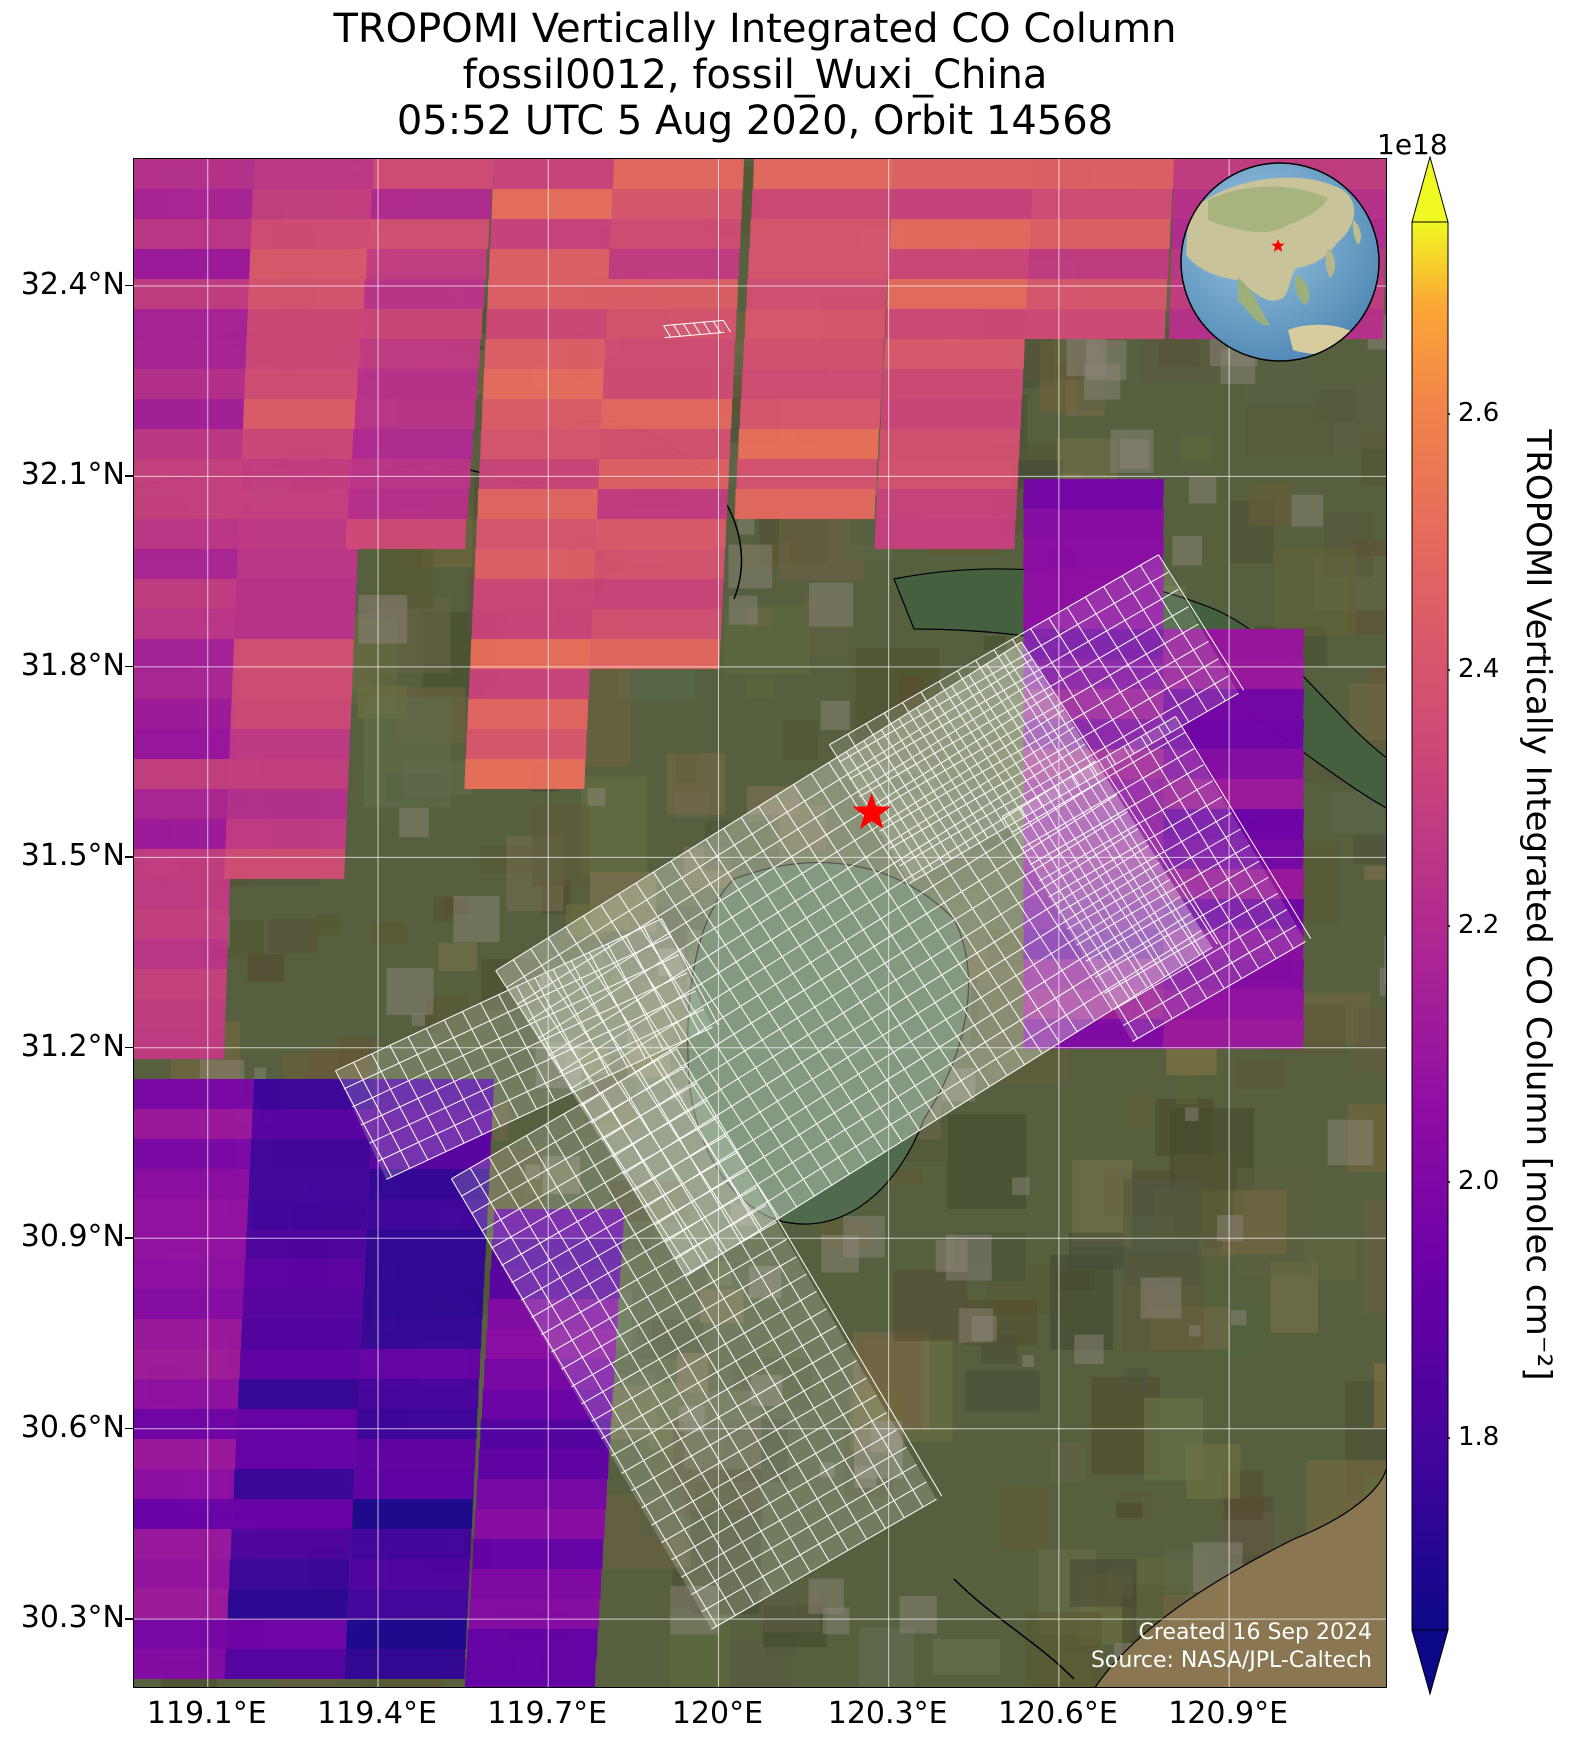 The height and width of the screenshot is (1748, 1572). What do you see at coordinates (72, 1618) in the screenshot?
I see `lat-tick-label: 30.3°N` at bounding box center [72, 1618].